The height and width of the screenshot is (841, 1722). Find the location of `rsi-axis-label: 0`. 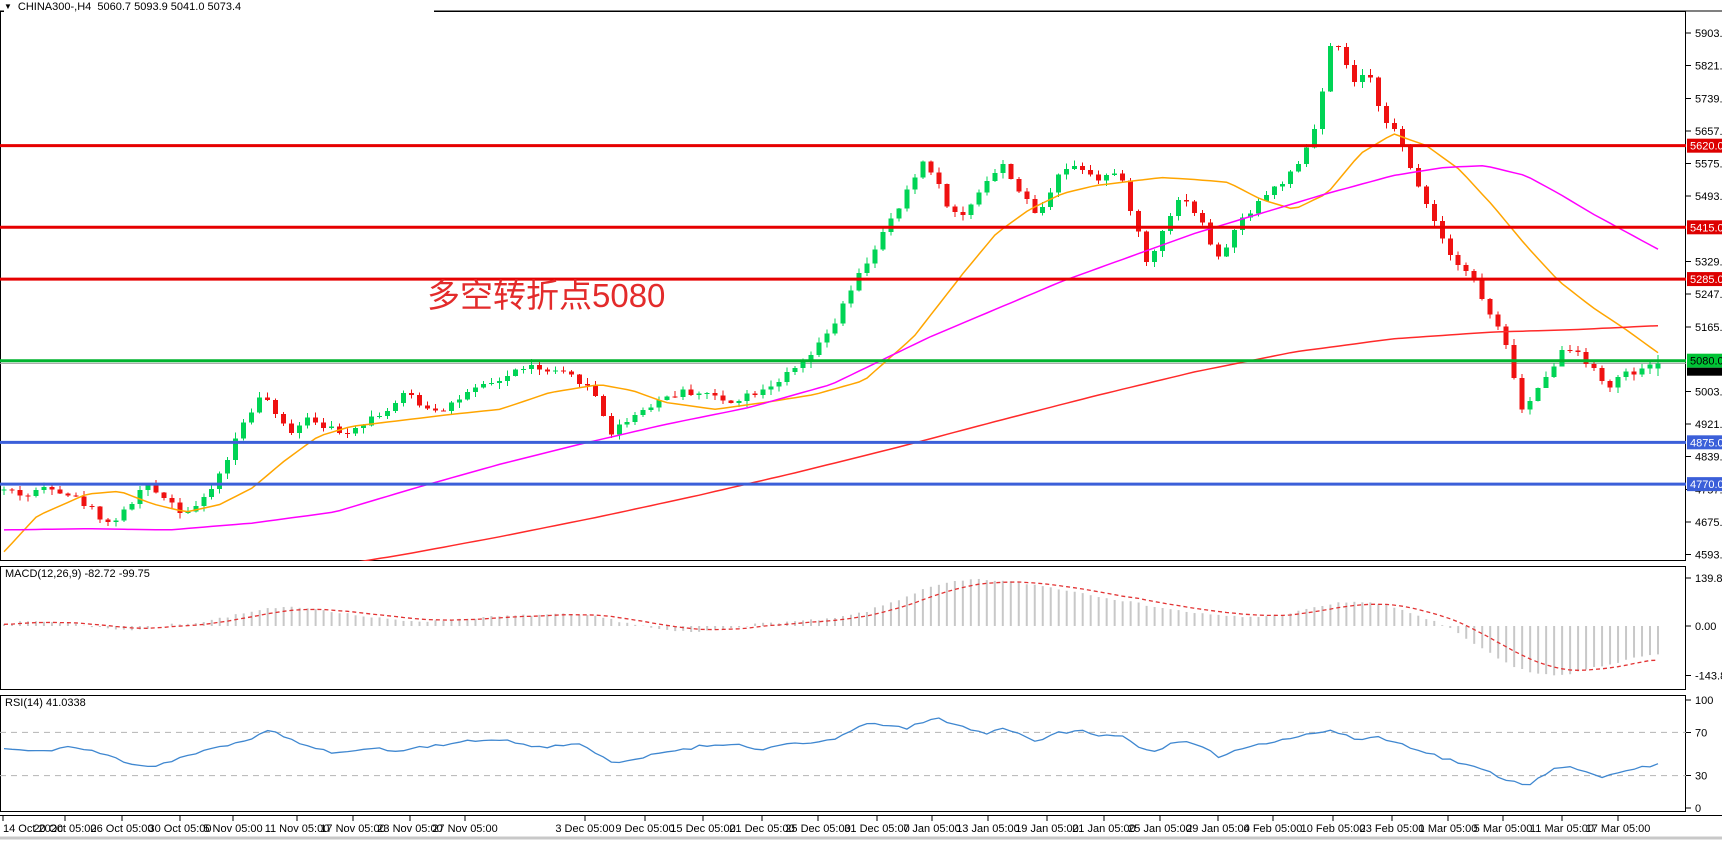

rsi-axis-label: 0 is located at coordinates (1698, 809).